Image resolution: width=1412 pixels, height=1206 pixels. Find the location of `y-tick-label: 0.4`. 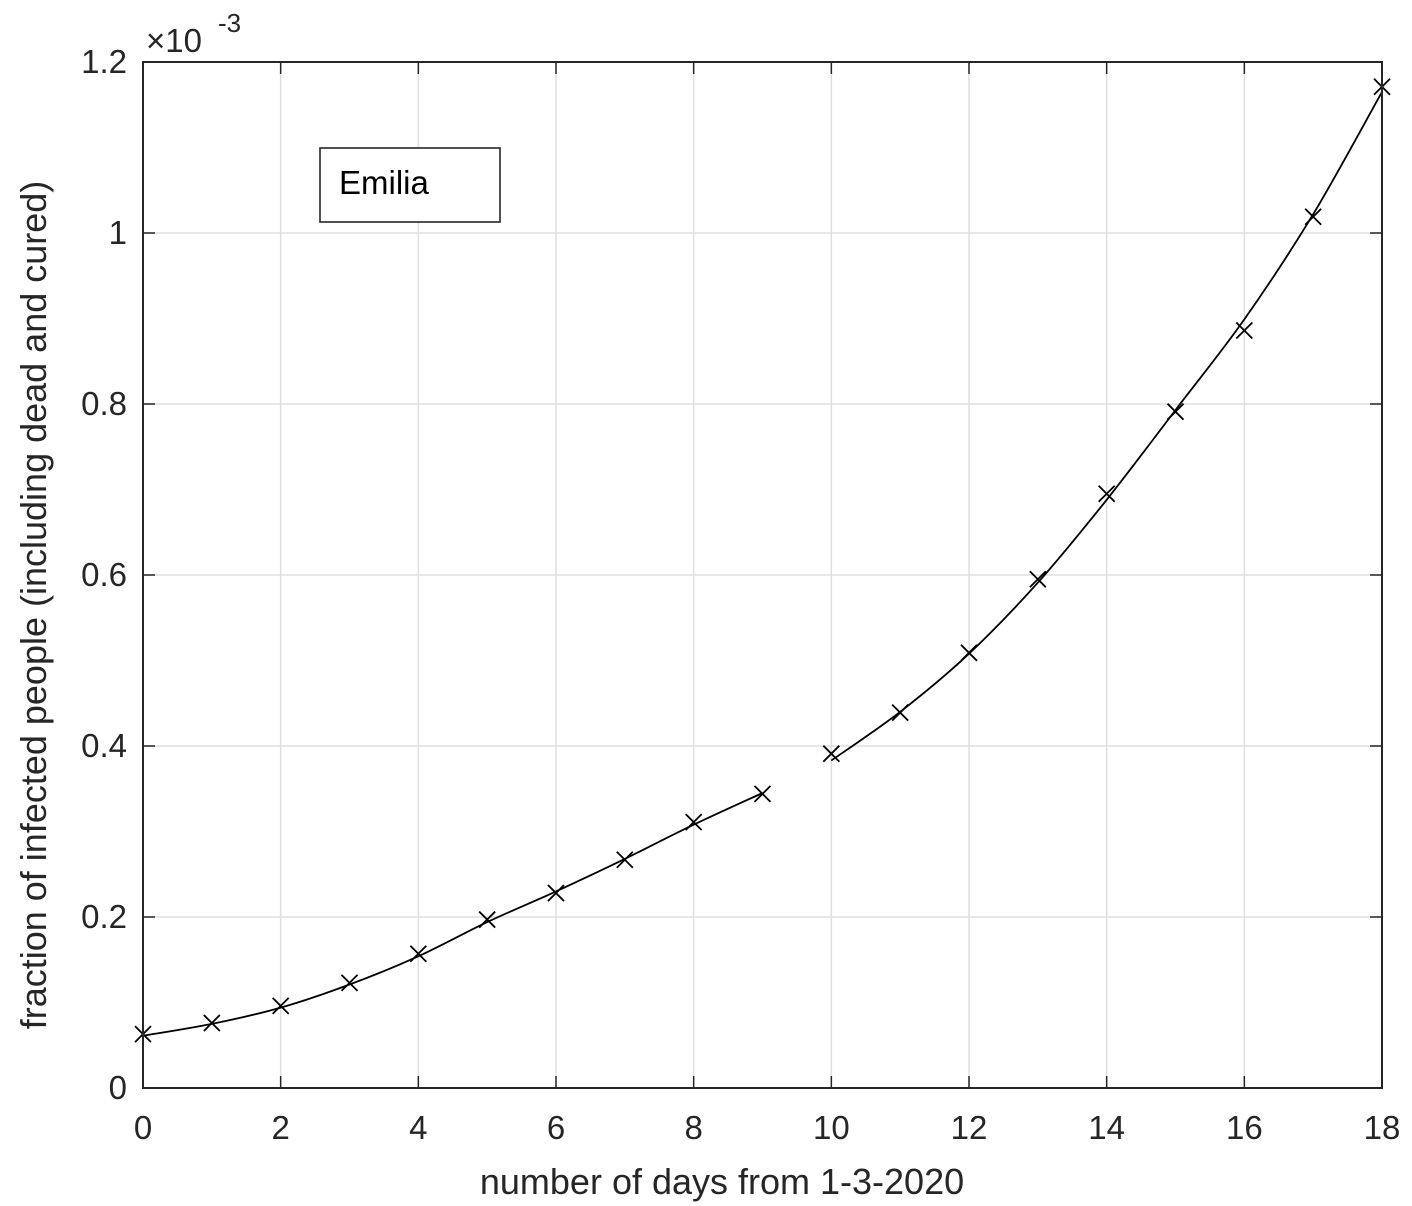

y-tick-label: 0.4 is located at coordinates (104, 745).